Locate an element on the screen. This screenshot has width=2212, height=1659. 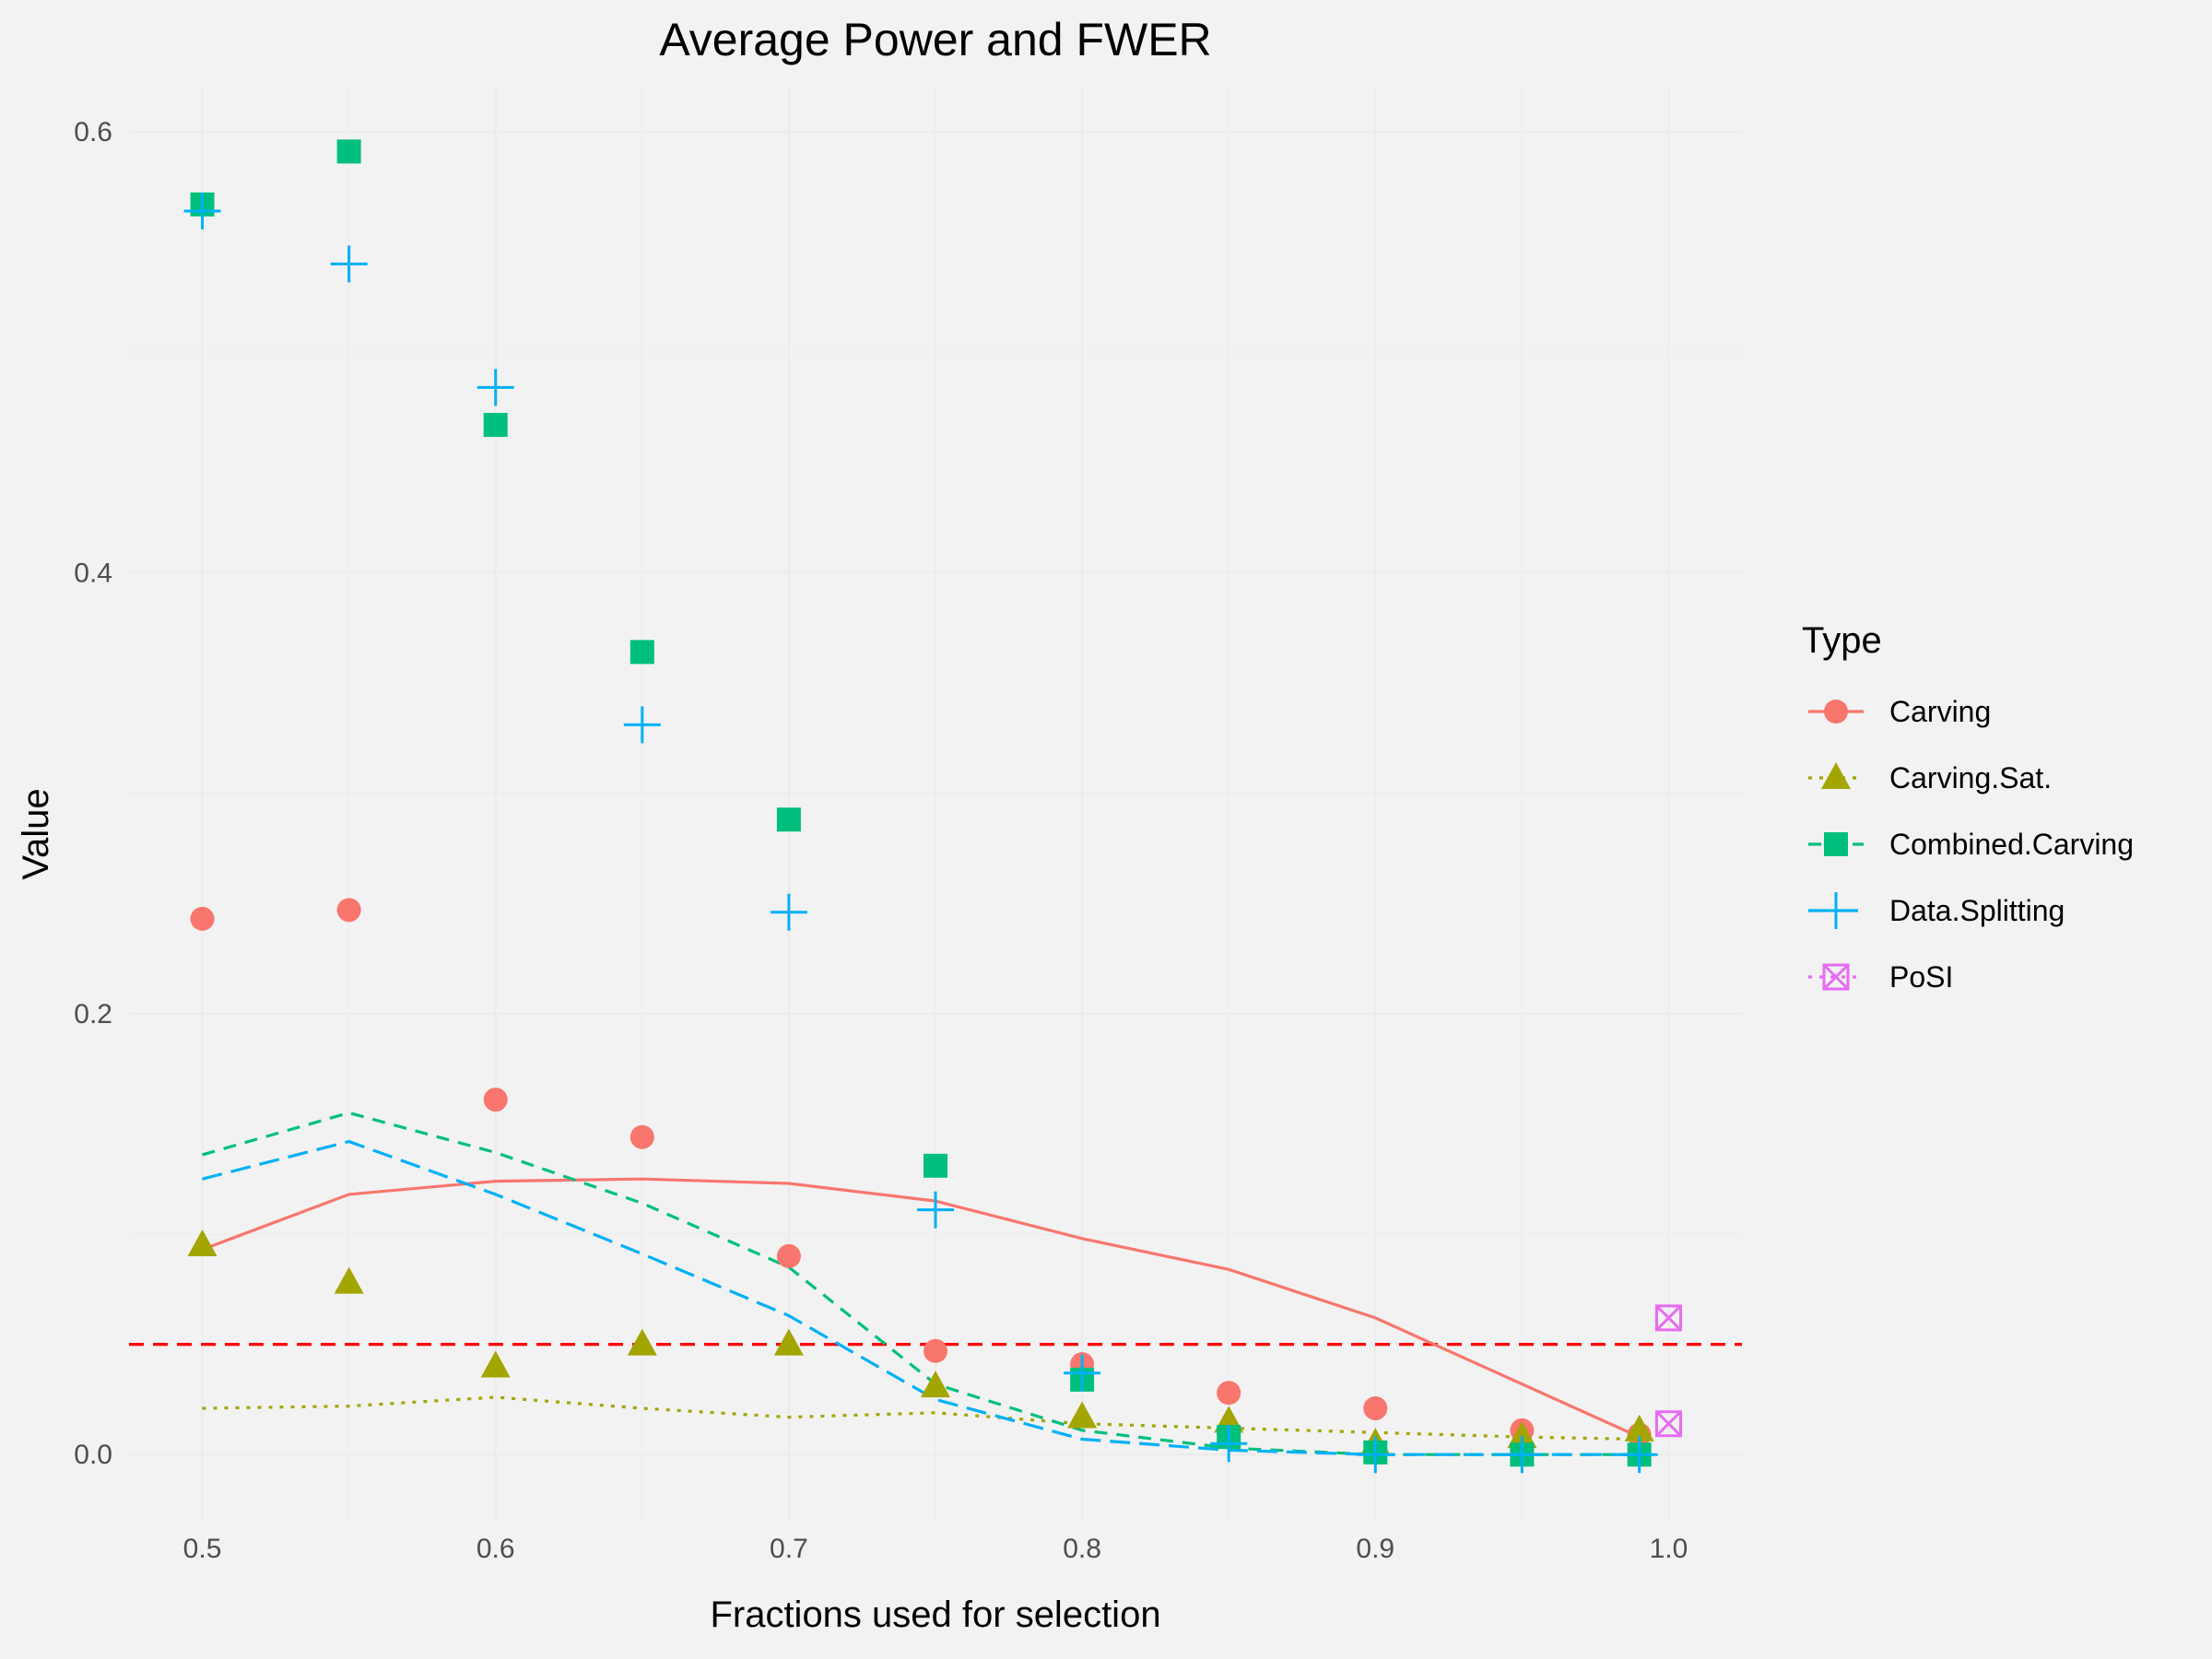
legend-title: Type is located at coordinates (1842, 640).